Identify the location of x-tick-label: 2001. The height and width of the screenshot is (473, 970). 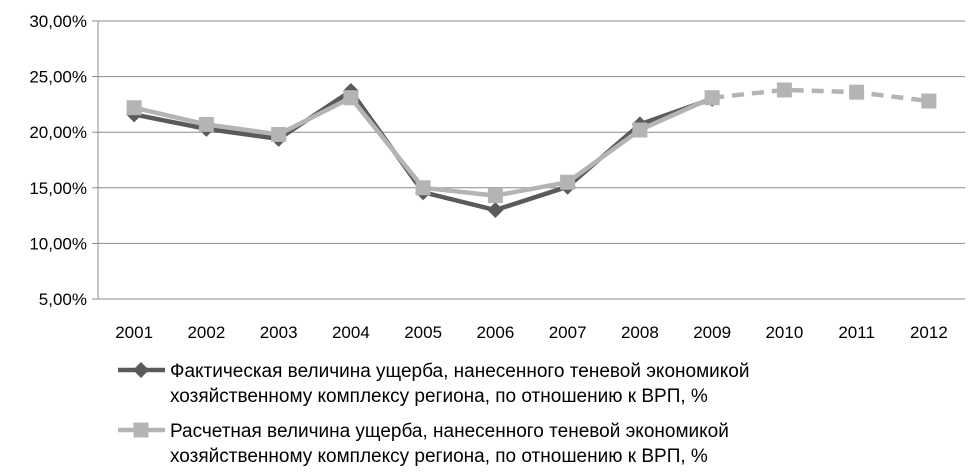
(134, 332).